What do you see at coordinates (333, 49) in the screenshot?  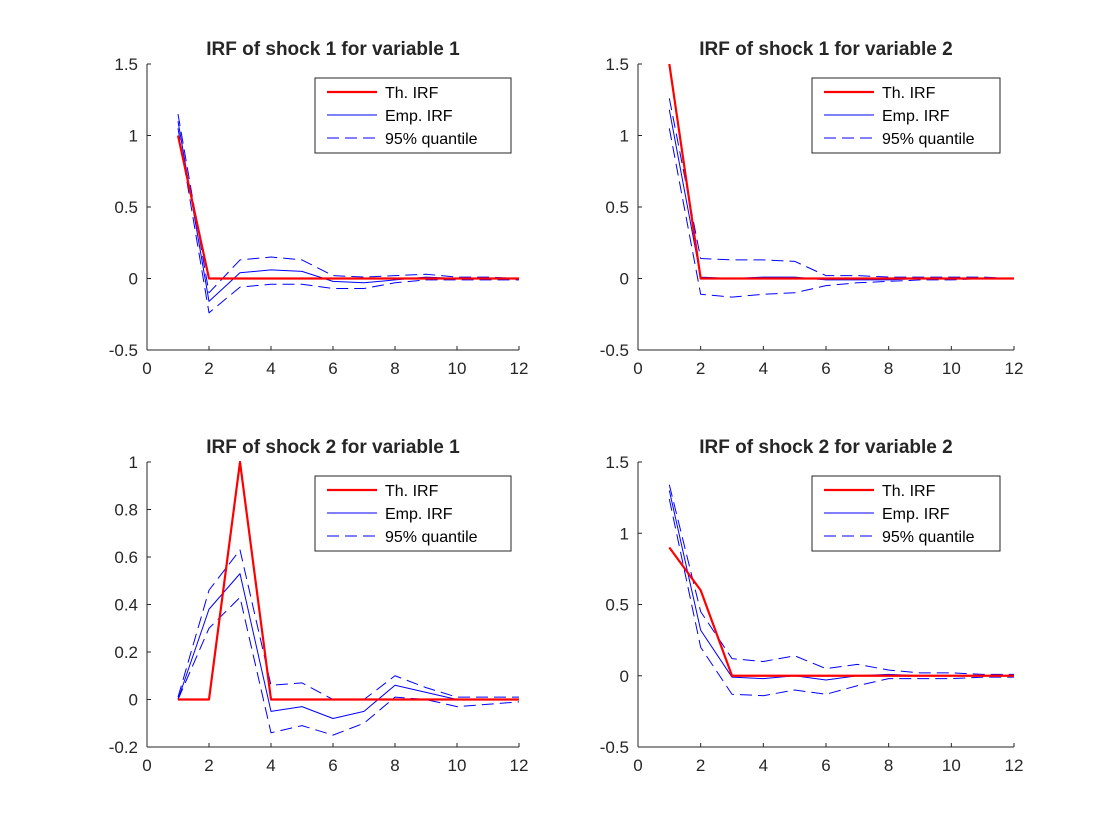 I see `chart-title: IRF of shock 1 for variable 1` at bounding box center [333, 49].